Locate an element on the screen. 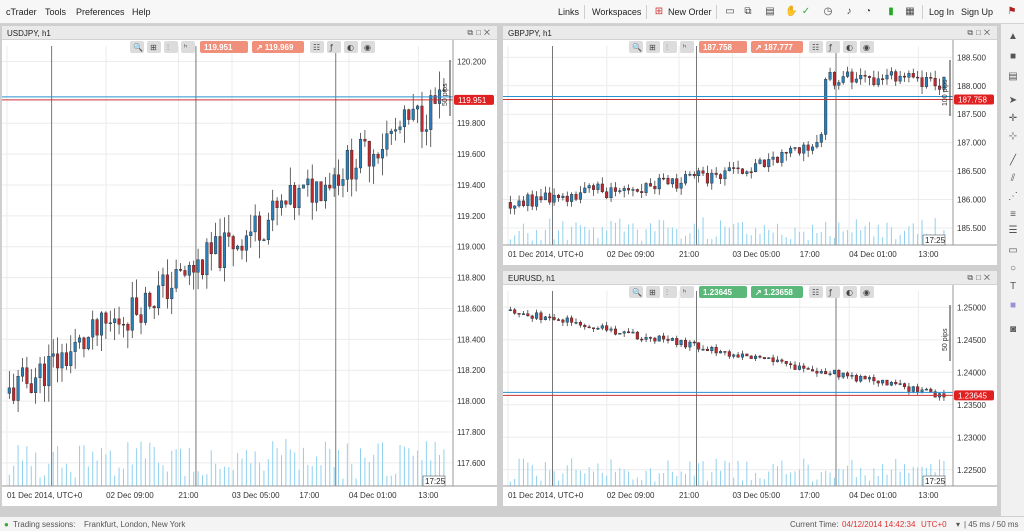 Image resolution: width=1024 pixels, height=531 pixels. fibonacci-icon: ≡ is located at coordinates (1013, 214).